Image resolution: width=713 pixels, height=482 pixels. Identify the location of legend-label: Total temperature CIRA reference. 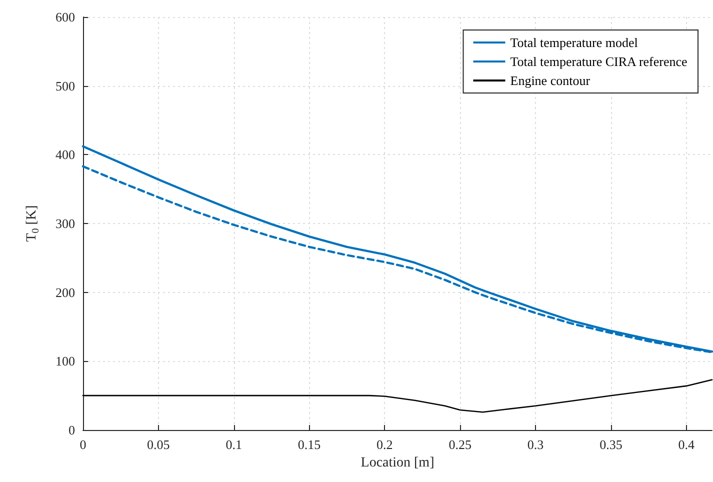
(599, 61).